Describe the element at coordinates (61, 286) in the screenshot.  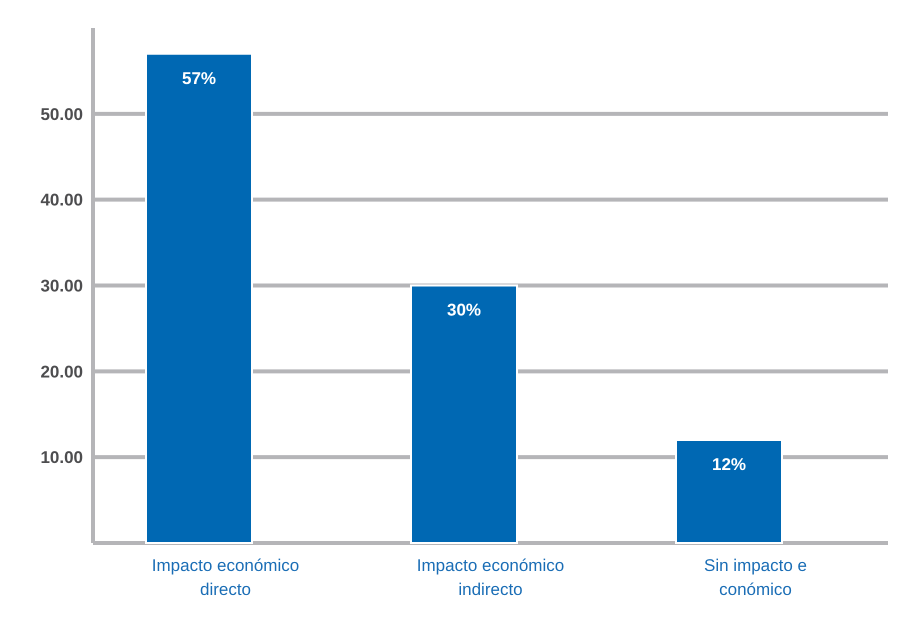
I see `y-tick-label: 30.00` at that location.